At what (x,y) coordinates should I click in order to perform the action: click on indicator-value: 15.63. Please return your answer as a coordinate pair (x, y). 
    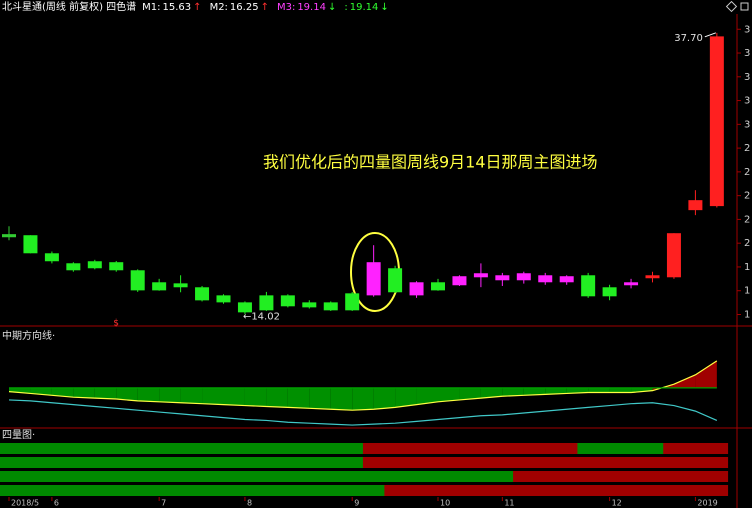
    Looking at the image, I should click on (177, 7).